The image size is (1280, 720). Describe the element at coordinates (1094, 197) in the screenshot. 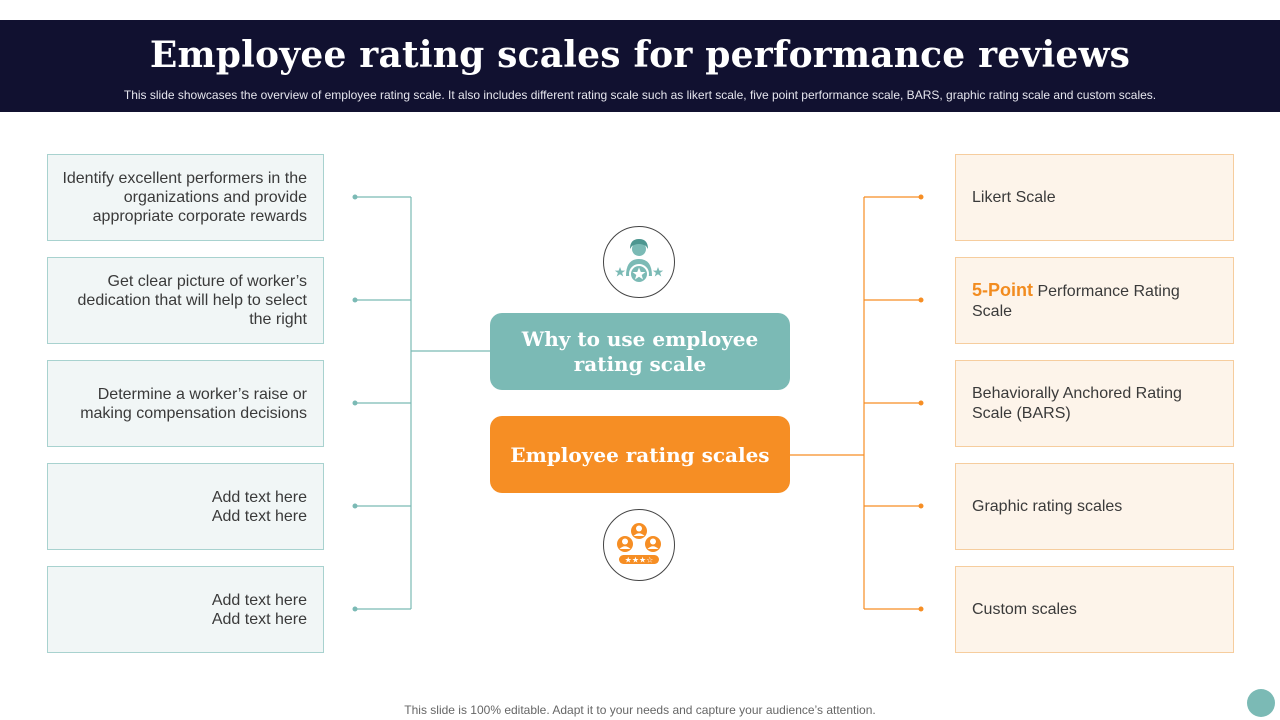

I see `right-scale-box-likert: Likert Scale` at that location.